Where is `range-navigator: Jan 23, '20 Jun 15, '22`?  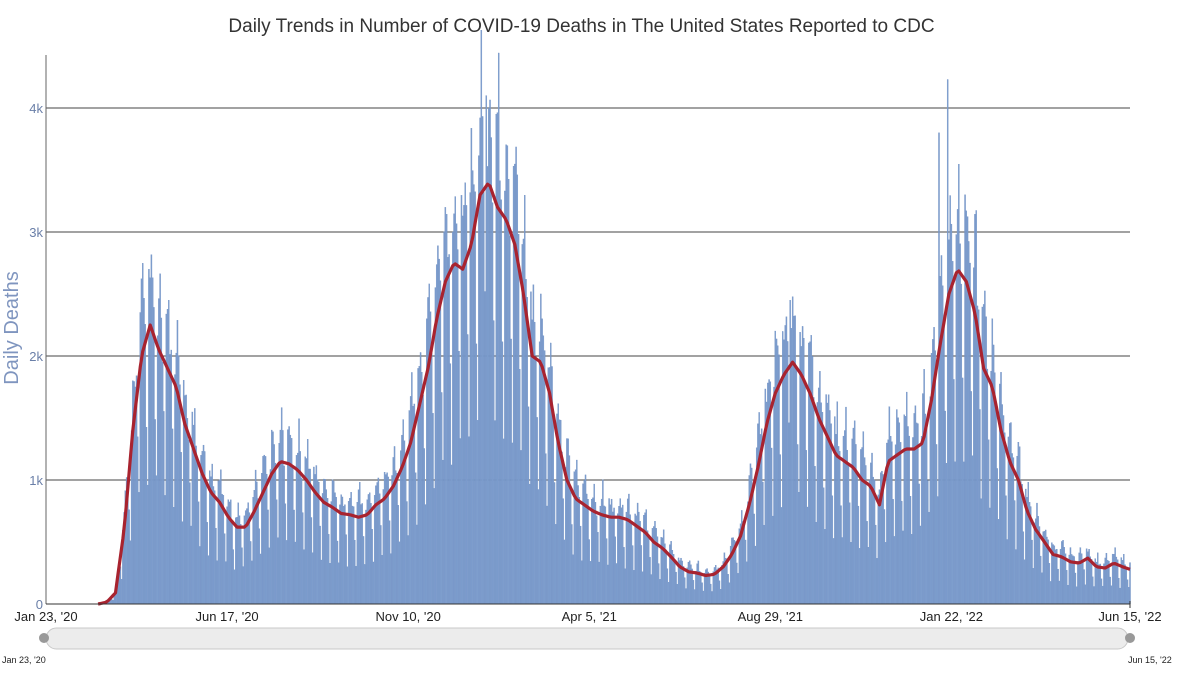
range-navigator: Jan 23, '20 Jun 15, '22 is located at coordinates (587, 646).